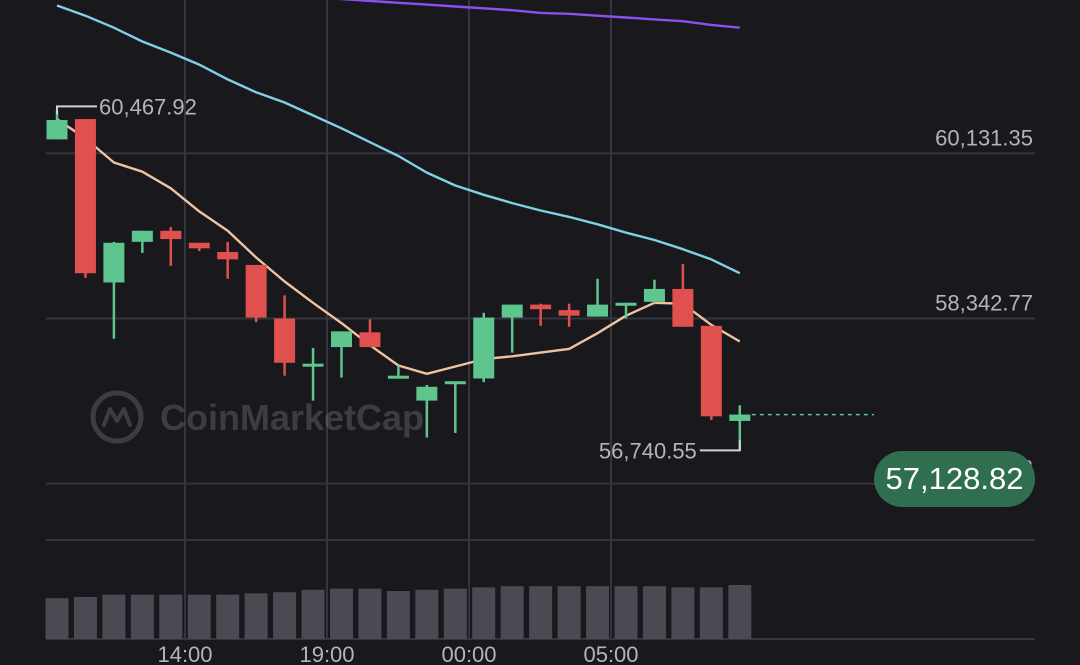 This screenshot has height=665, width=1080. Describe the element at coordinates (326, 653) in the screenshot. I see `x-tick-label: 19:00` at that location.